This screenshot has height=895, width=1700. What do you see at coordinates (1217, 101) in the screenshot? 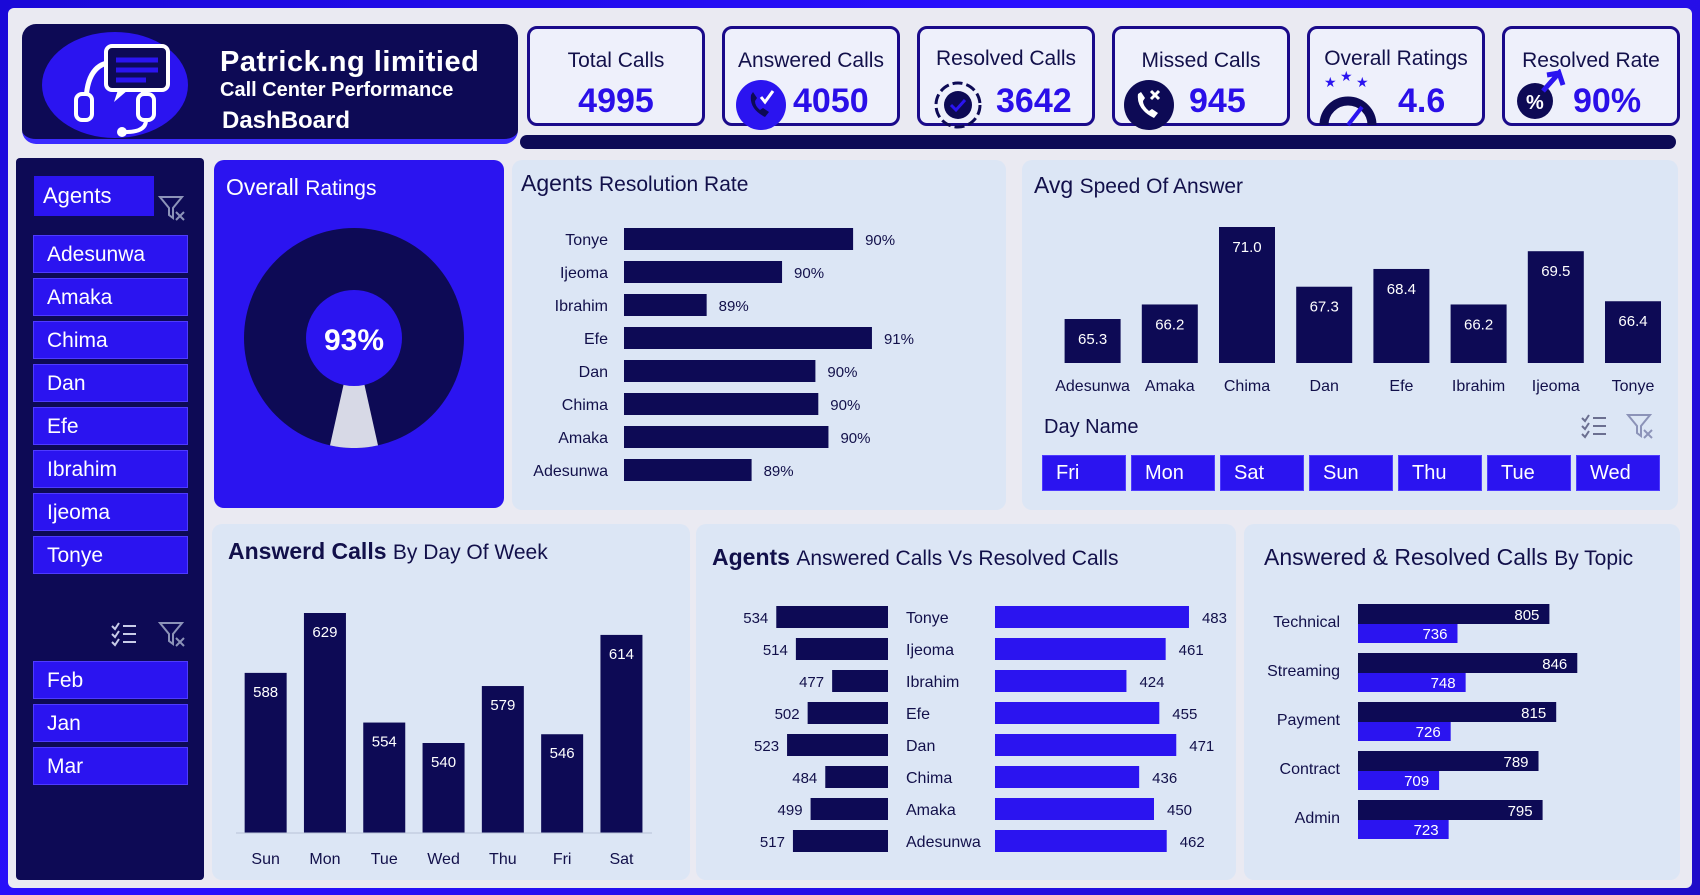
I see `kpi-value: 945` at bounding box center [1217, 101].